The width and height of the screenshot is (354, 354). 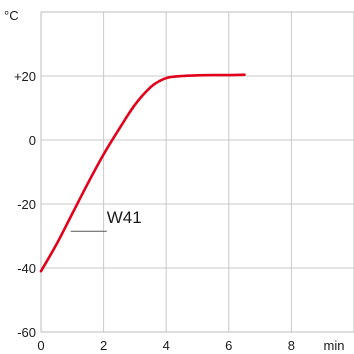 I want to click on y-tick-label: -60, so click(x=26, y=332).